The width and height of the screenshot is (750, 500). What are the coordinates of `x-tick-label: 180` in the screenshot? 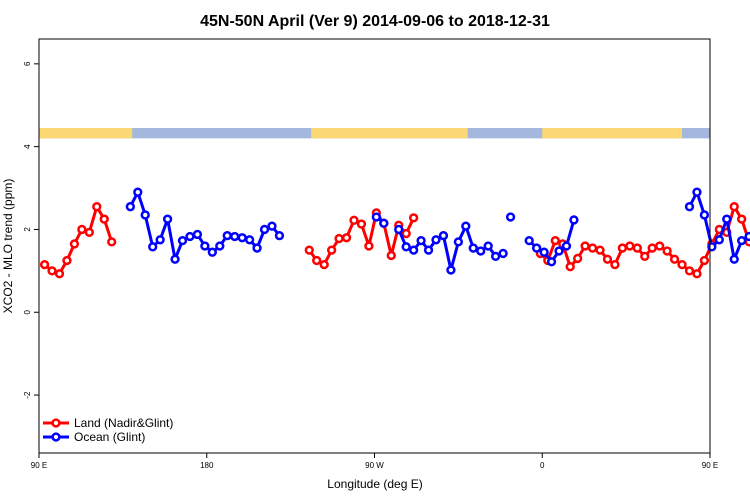 It's located at (207, 465).